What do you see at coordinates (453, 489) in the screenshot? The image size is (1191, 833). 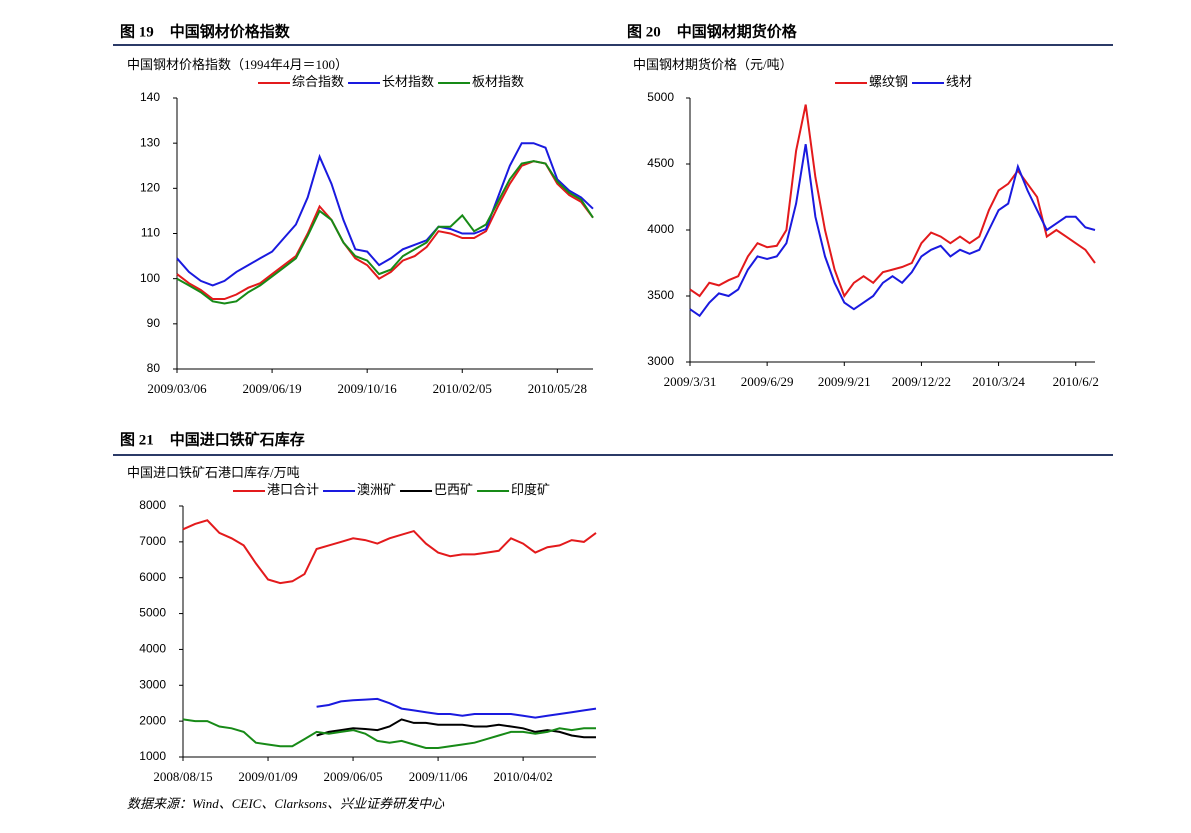 I see `legend-label: 巴西矿` at bounding box center [453, 489].